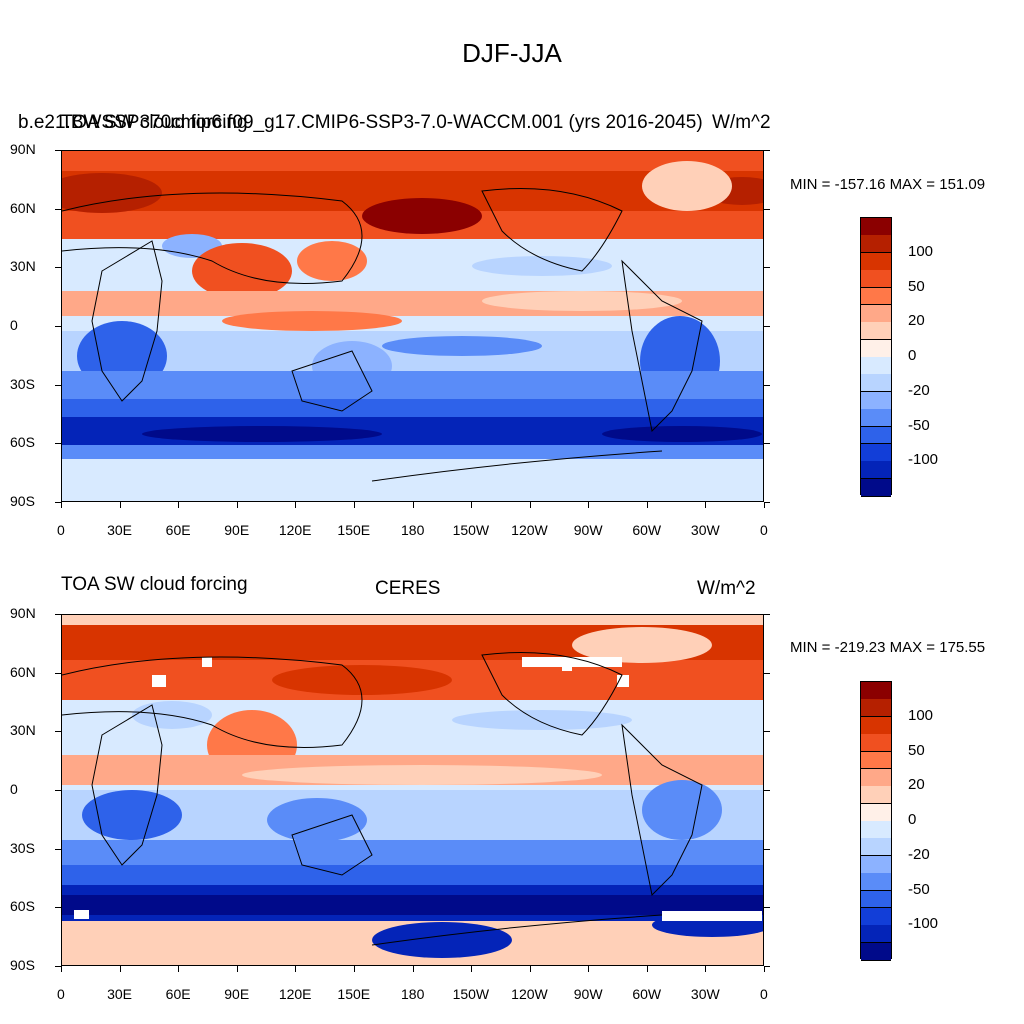 The image size is (1024, 1024). I want to click on panel-obs-minmax: MIN = -219.23 MAX = 175.55, so click(888, 647).